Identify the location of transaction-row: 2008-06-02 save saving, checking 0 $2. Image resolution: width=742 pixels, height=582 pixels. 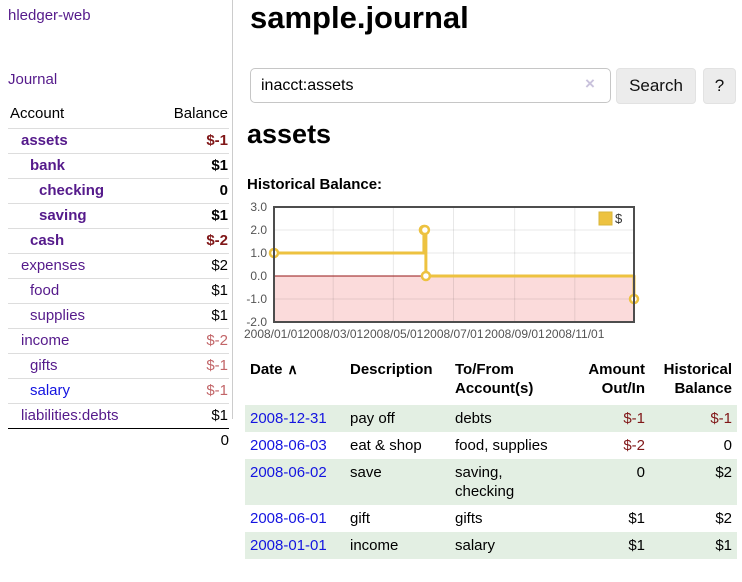
(491, 482).